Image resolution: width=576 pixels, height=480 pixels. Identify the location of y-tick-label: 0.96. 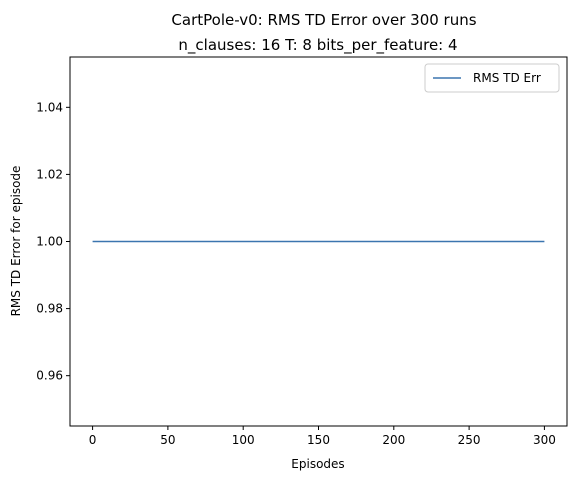
(49, 376).